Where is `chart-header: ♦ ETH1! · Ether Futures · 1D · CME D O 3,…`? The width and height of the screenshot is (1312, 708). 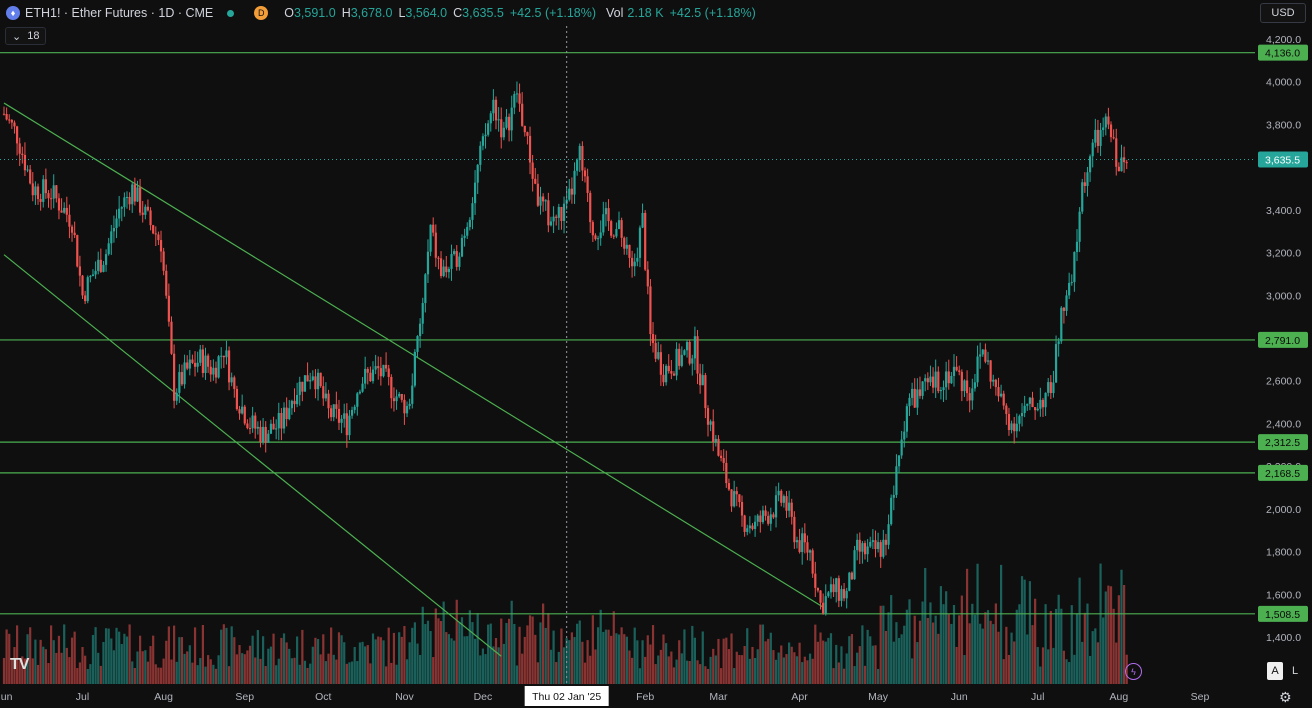 chart-header: ♦ ETH1! · Ether Futures · 1D · CME D O 3,… is located at coordinates (625, 13).